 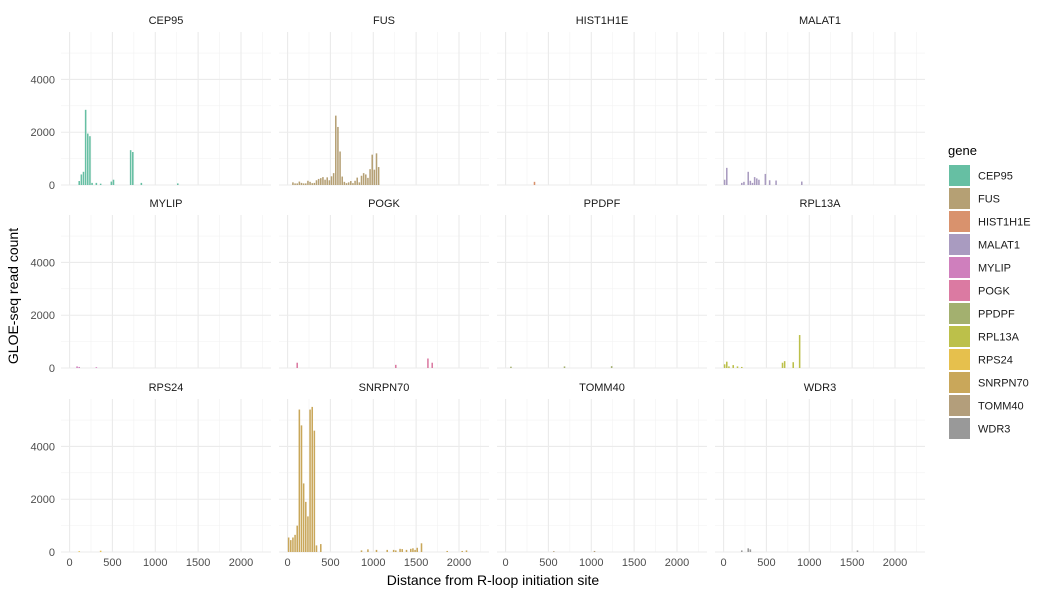 I want to click on facet-label-pogk: POGK, so click(x=384, y=204).